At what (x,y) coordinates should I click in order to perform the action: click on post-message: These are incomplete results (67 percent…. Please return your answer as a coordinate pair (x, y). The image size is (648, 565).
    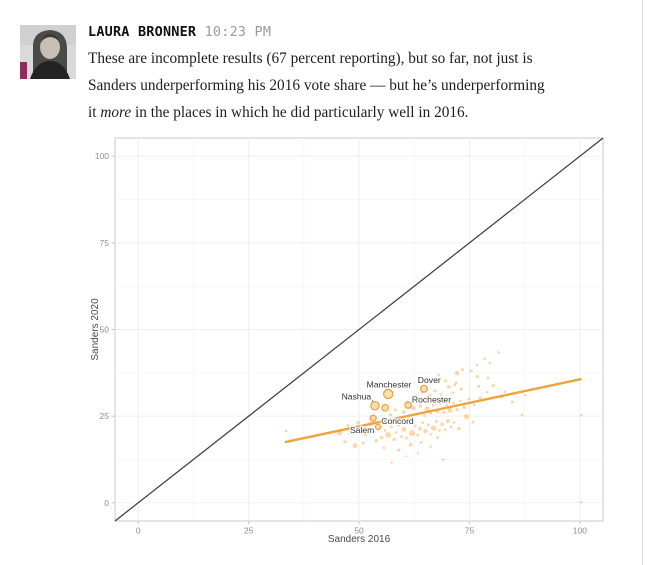
    Looking at the image, I should click on (364, 85).